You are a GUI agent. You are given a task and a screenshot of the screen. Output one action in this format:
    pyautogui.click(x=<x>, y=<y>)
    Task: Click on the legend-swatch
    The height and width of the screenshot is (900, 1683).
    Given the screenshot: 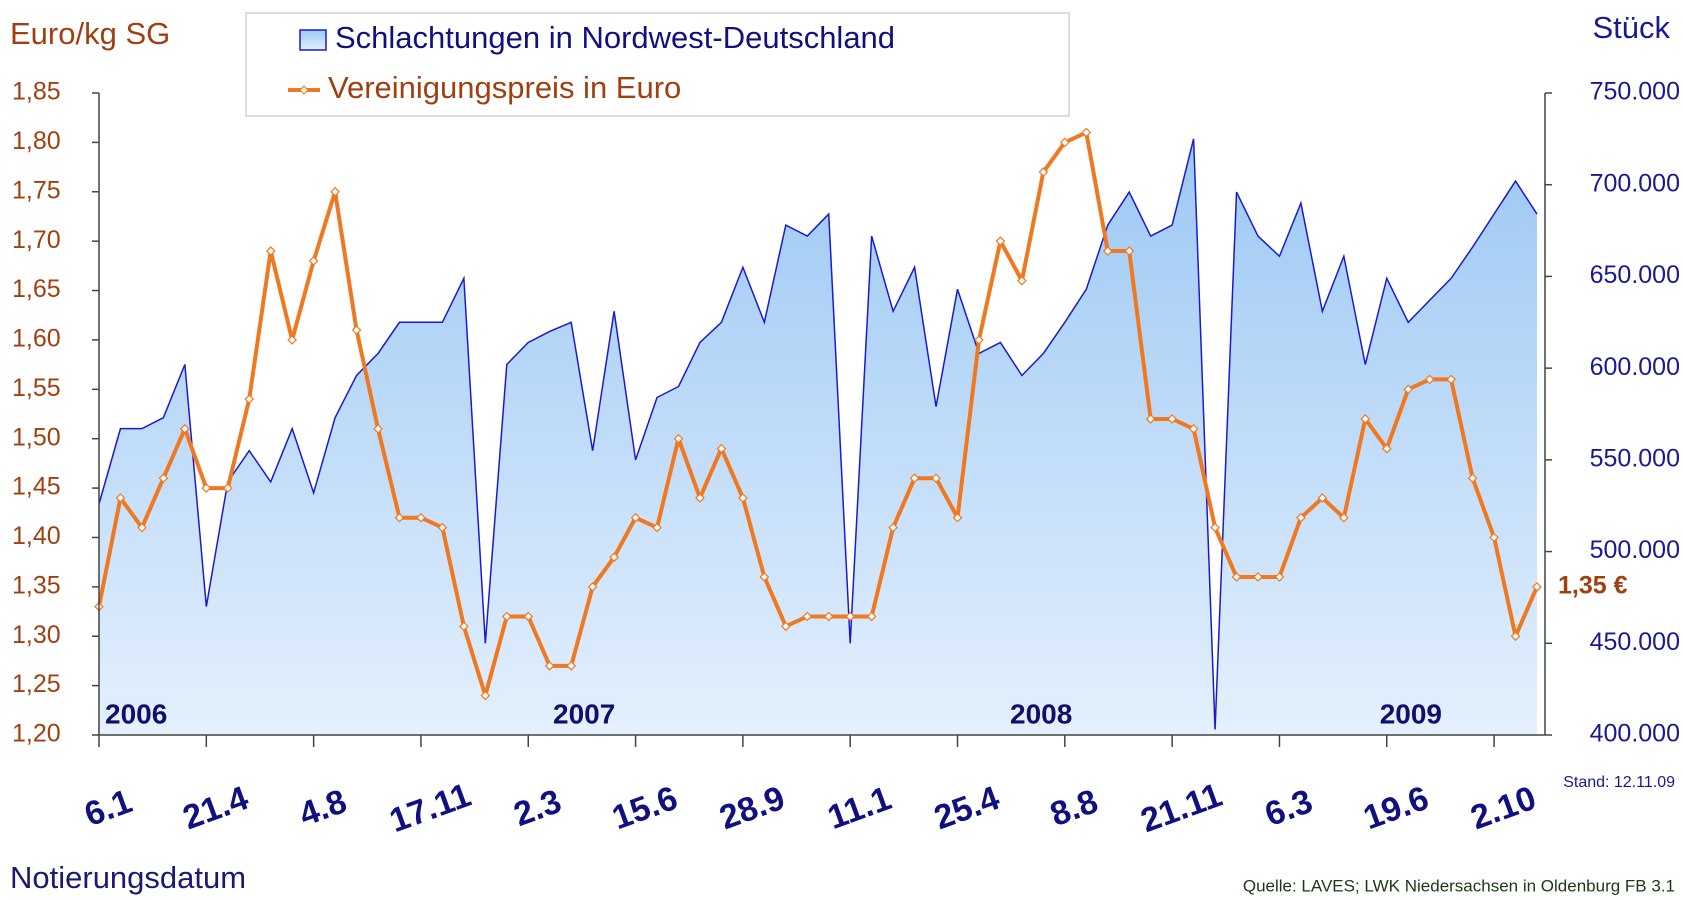 What is the action you would take?
    pyautogui.click(x=313, y=40)
    